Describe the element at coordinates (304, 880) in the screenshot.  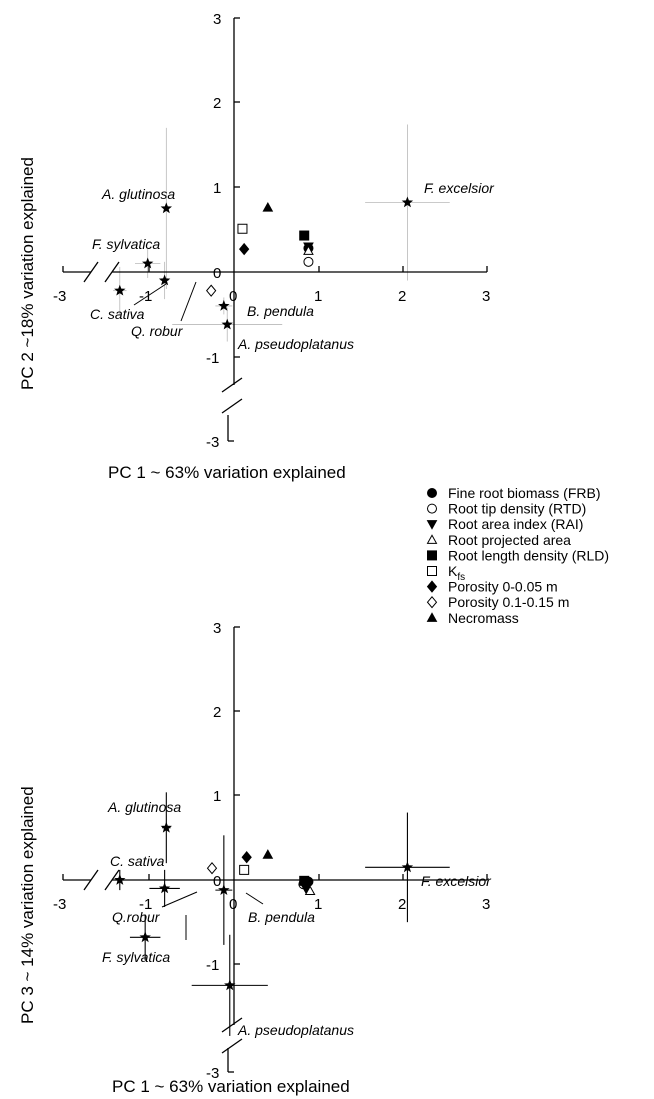
I see `bottom-trait-point-root-length-density-rld` at that location.